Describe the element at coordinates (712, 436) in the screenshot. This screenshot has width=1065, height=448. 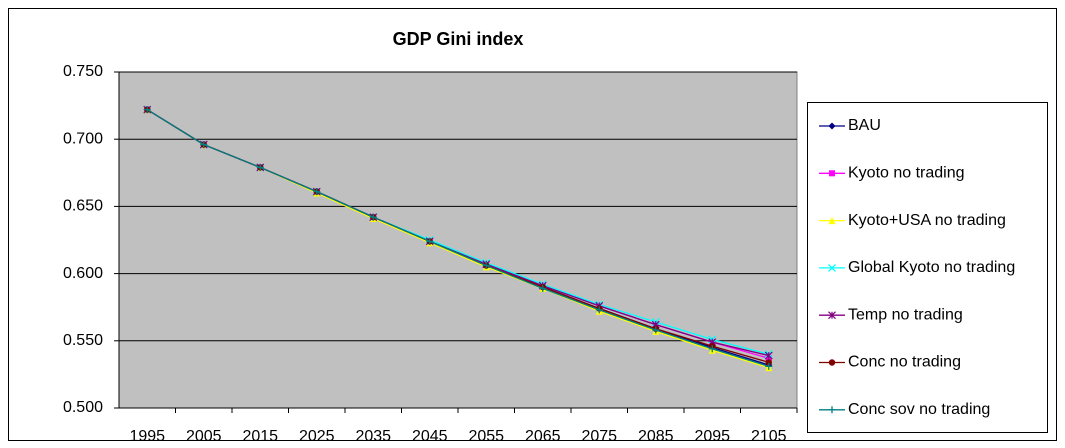
I see `x-tick-label: 2095` at that location.